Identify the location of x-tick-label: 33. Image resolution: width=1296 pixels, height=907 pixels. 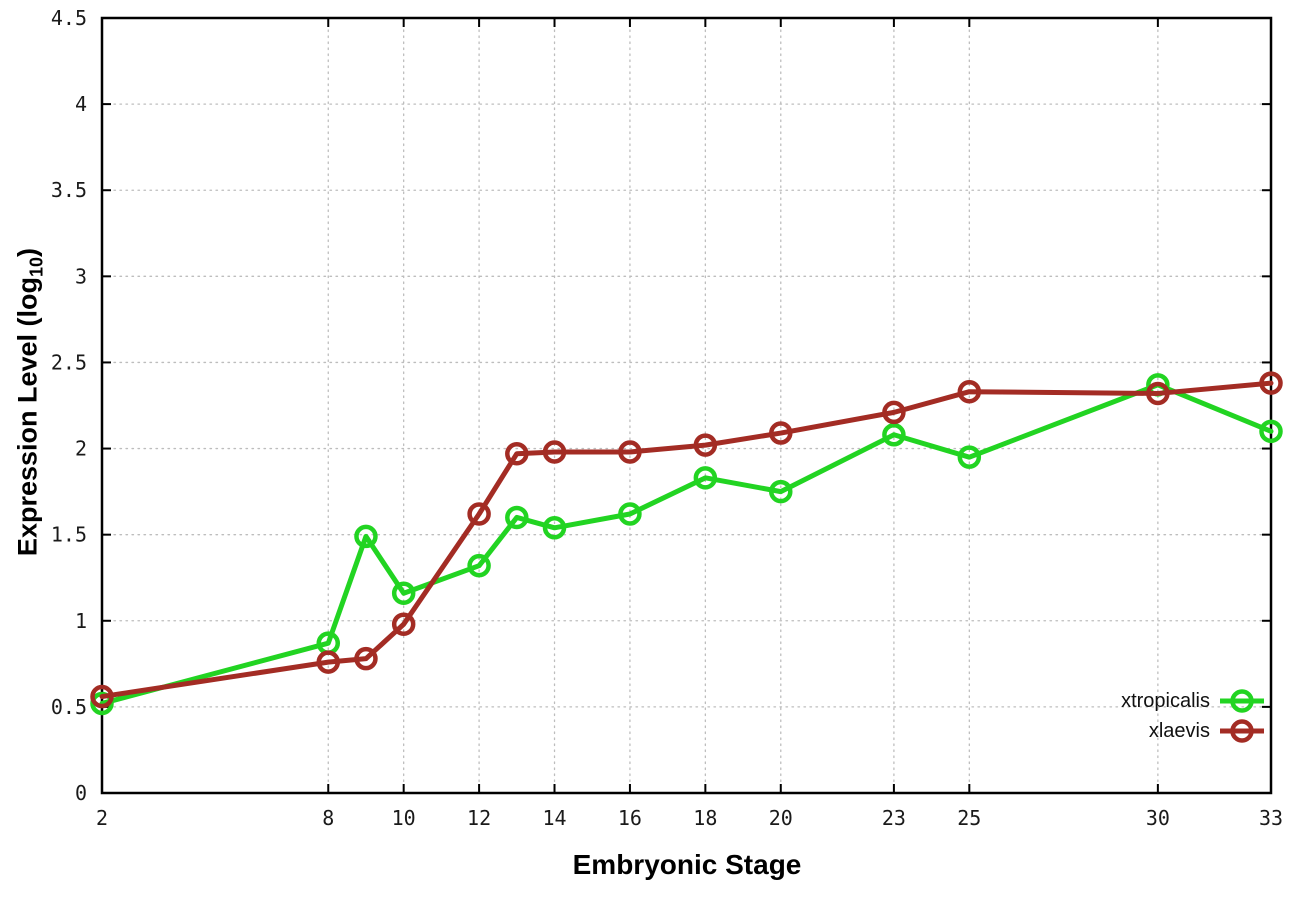
(1271, 818).